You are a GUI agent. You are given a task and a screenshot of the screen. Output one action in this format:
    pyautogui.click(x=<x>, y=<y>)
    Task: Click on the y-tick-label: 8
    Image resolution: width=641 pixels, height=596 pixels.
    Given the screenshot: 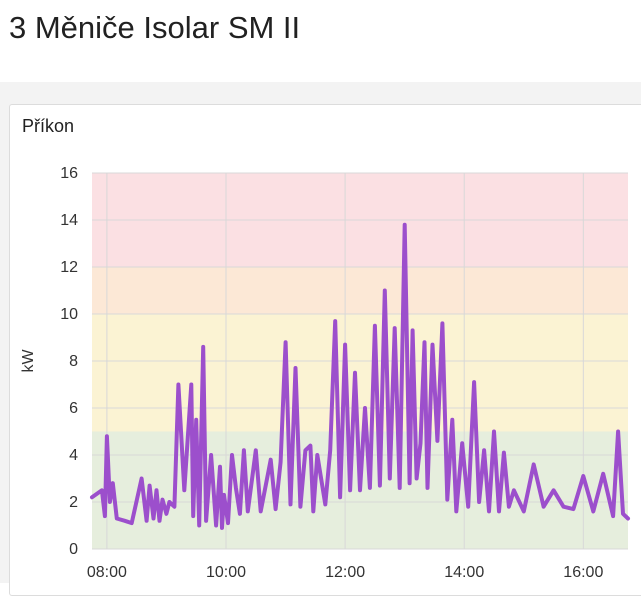 What is the action you would take?
    pyautogui.click(x=73, y=361)
    